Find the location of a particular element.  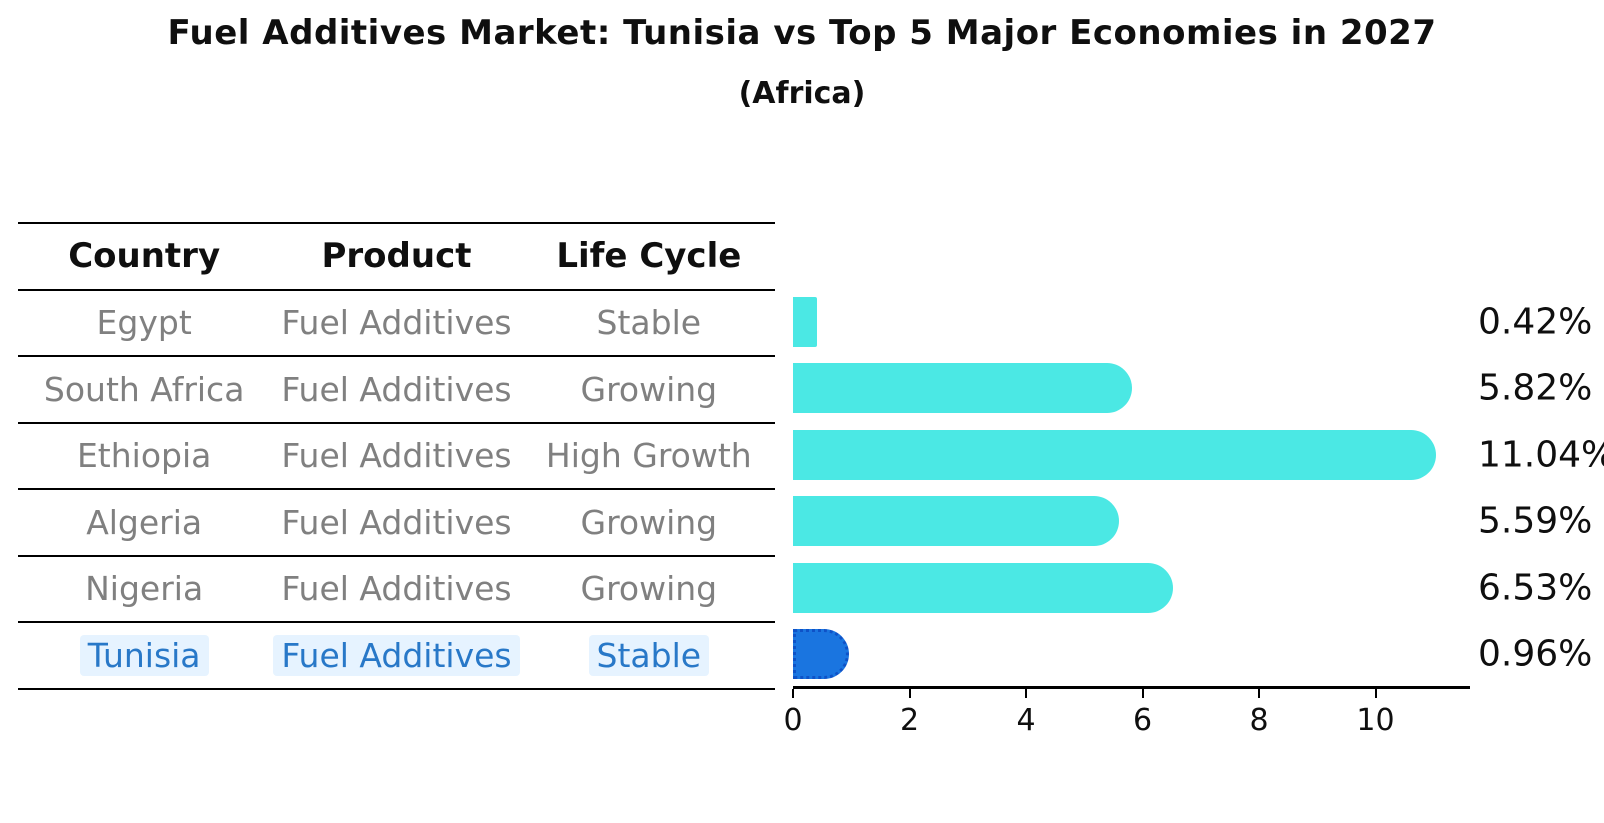

table-row-egypt: Egypt Fuel Additives Stable is located at coordinates (396, 322).